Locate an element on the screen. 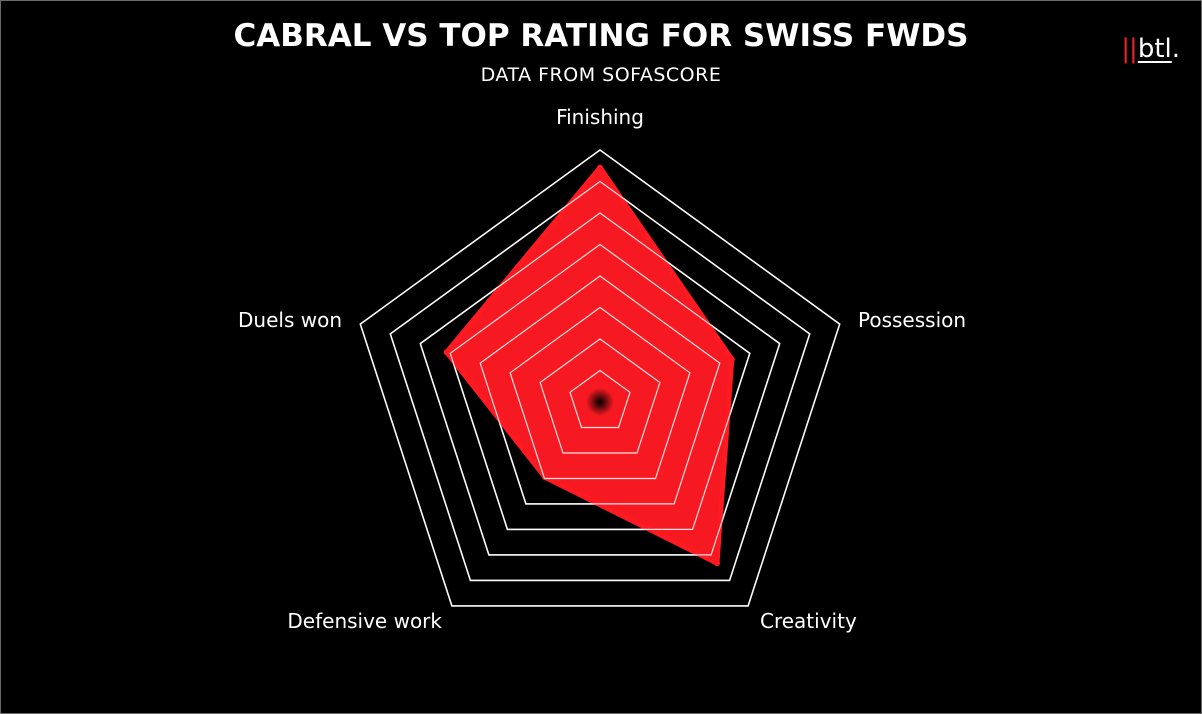 Image resolution: width=1202 pixels, height=714 pixels. axis-label-creativity: Creativity is located at coordinates (808, 621).